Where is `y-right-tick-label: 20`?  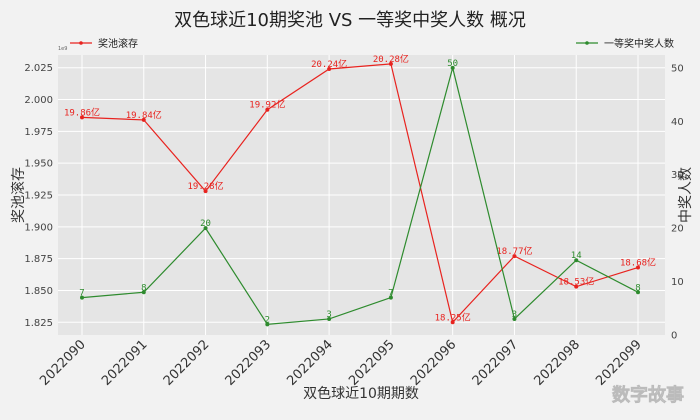 y-right-tick-label: 20 is located at coordinates (677, 229).